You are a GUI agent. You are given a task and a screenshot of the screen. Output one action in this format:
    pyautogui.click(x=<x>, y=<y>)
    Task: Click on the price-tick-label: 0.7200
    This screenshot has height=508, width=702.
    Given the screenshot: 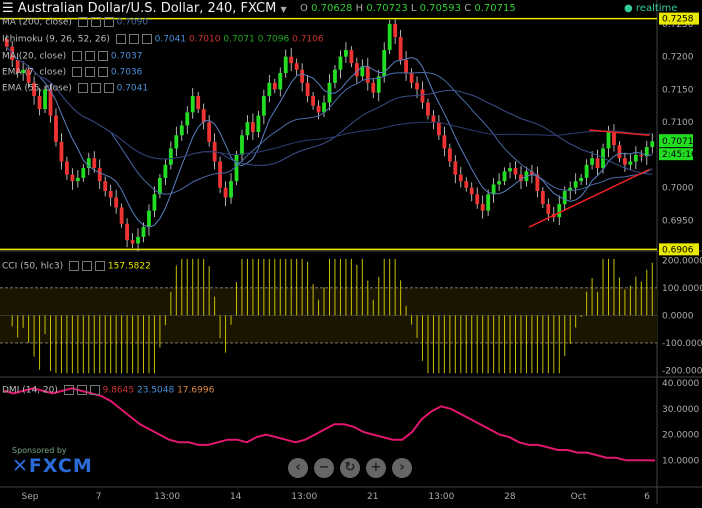 What is the action you would take?
    pyautogui.click(x=678, y=58)
    